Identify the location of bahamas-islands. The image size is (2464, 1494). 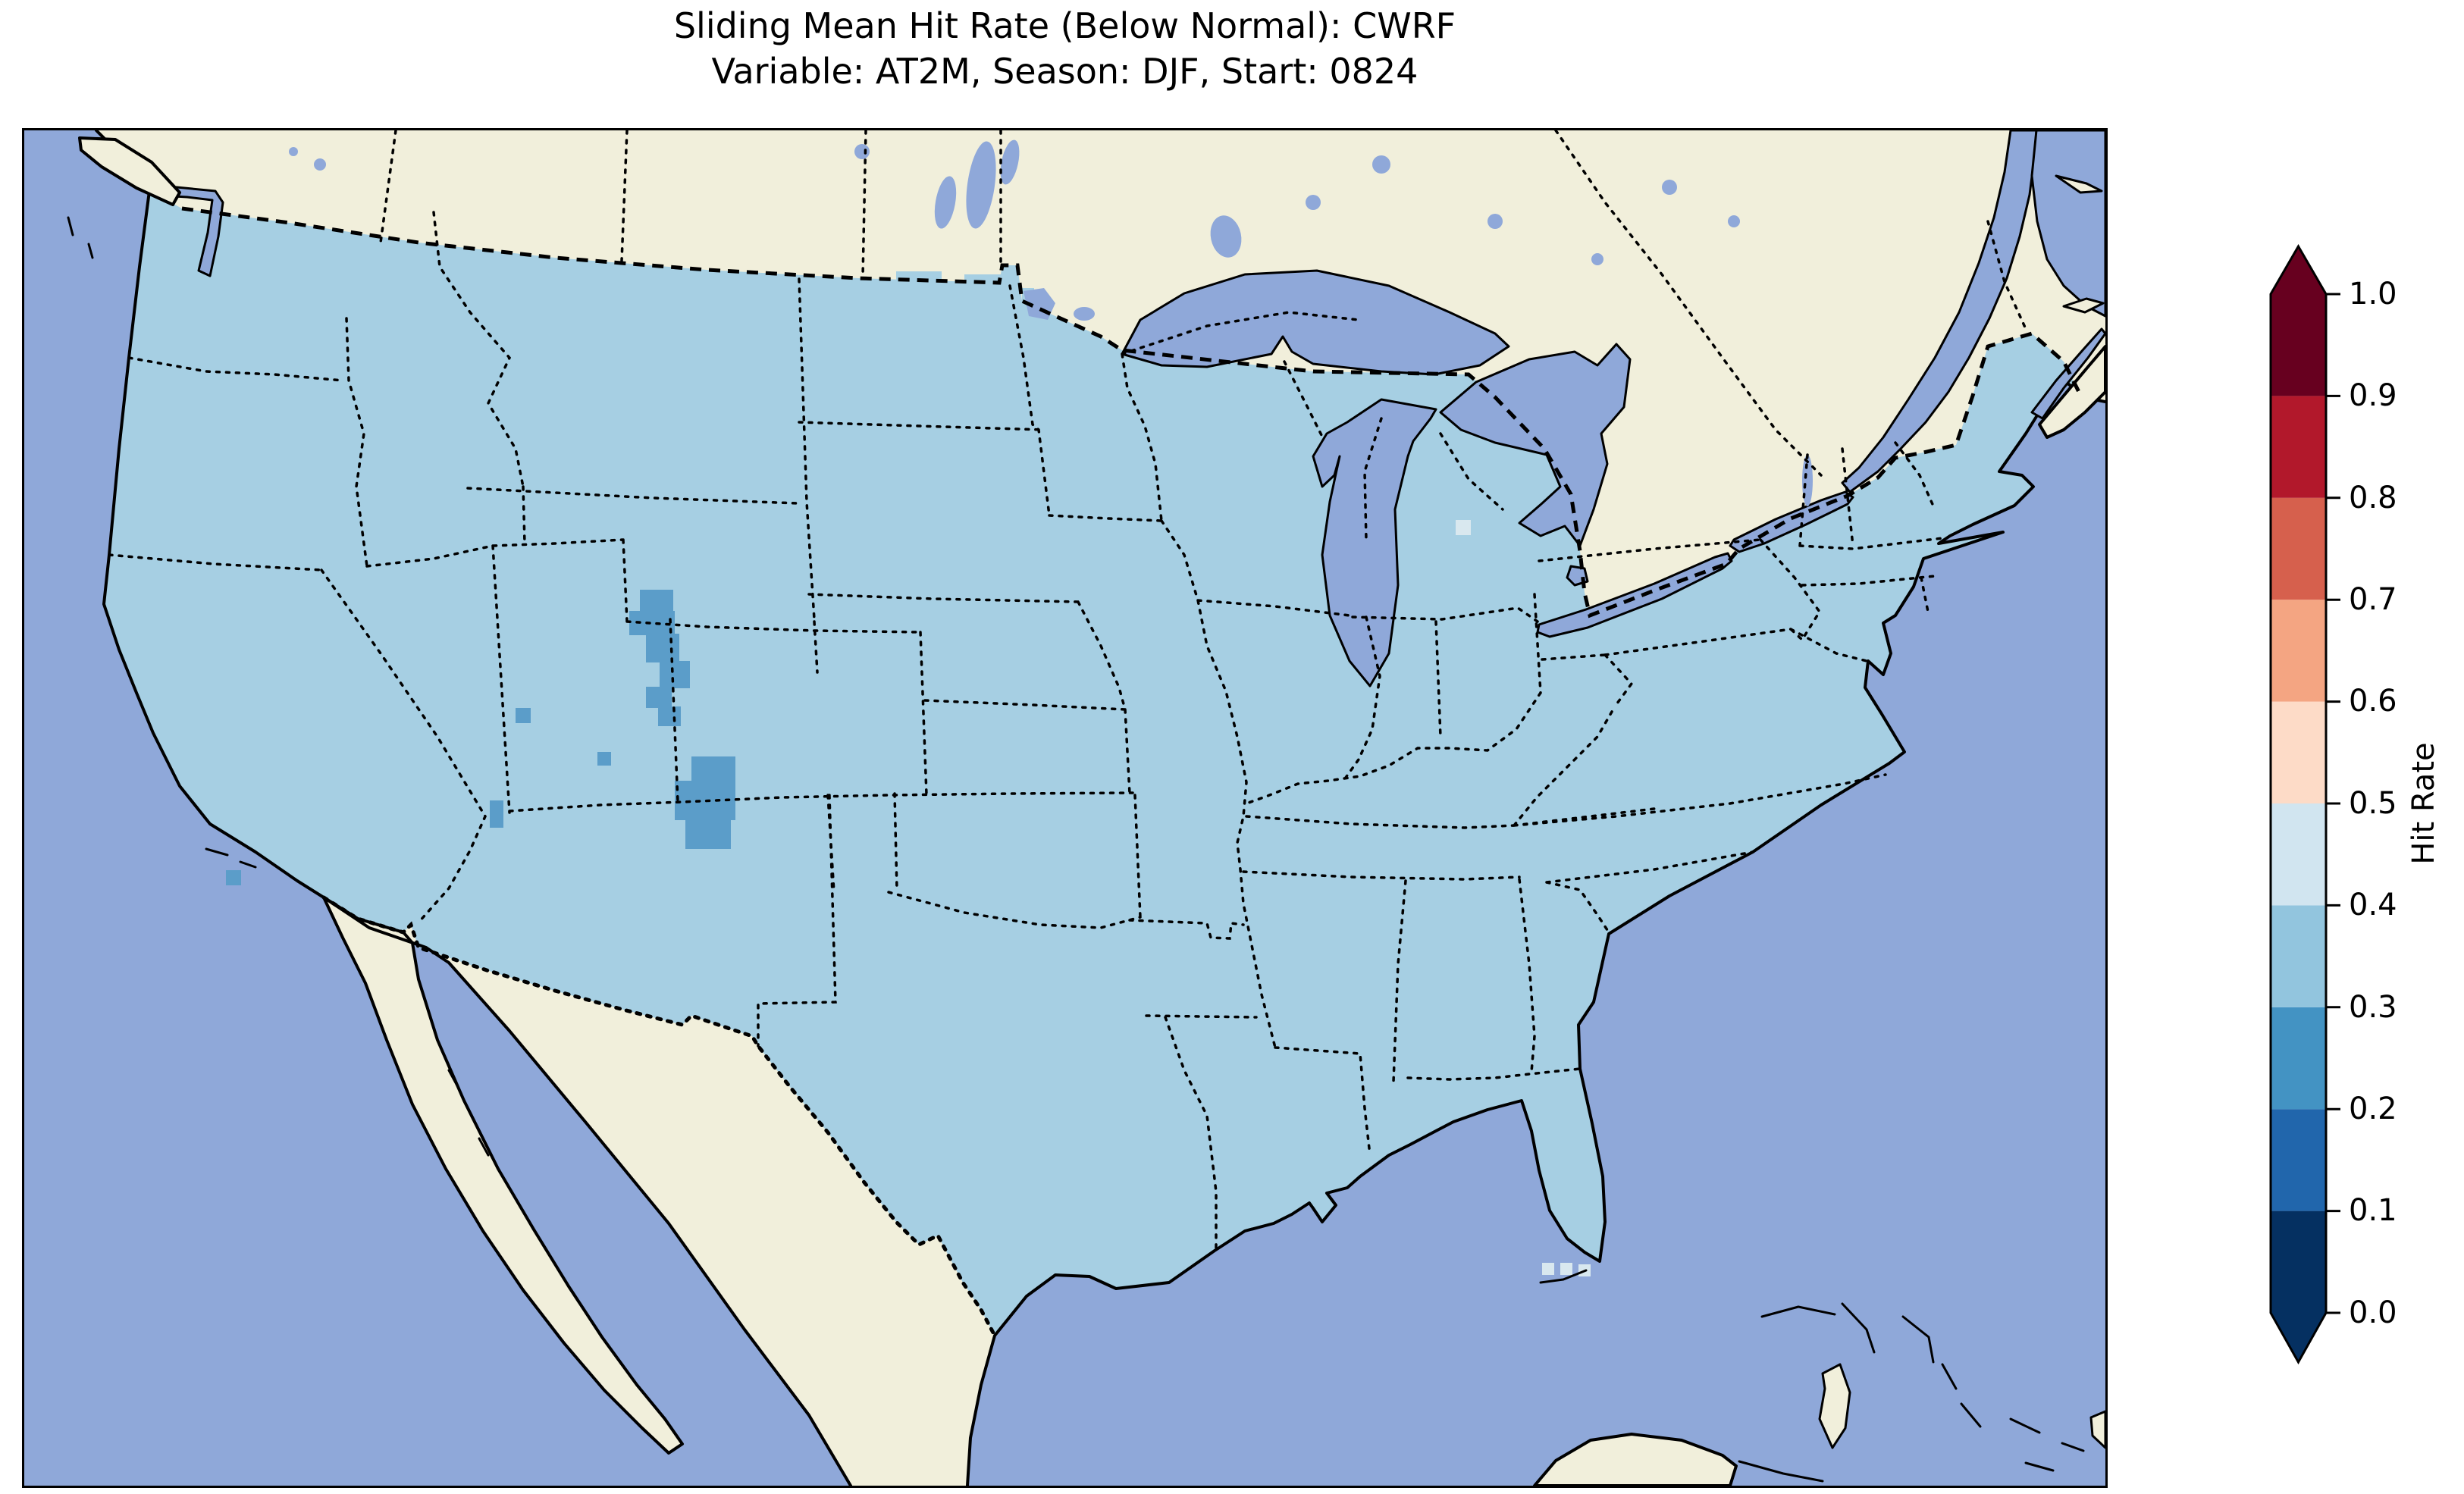
(1923, 1387).